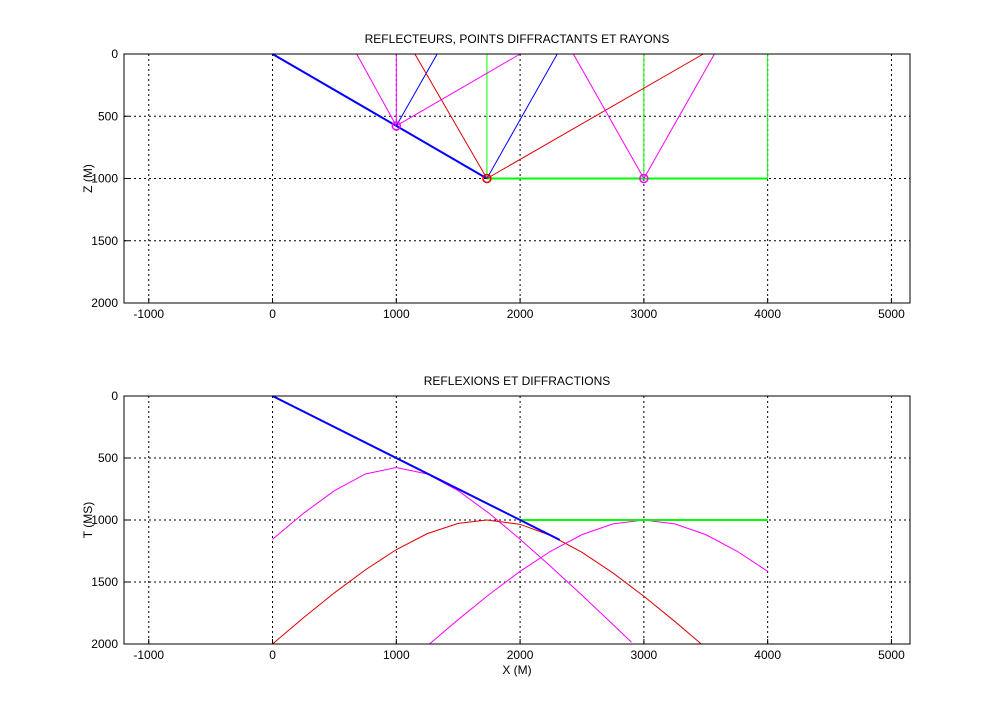 This screenshot has height=725, width=1006. Describe the element at coordinates (88, 178) in the screenshot. I see `y-axis-label: Z (M)` at that location.